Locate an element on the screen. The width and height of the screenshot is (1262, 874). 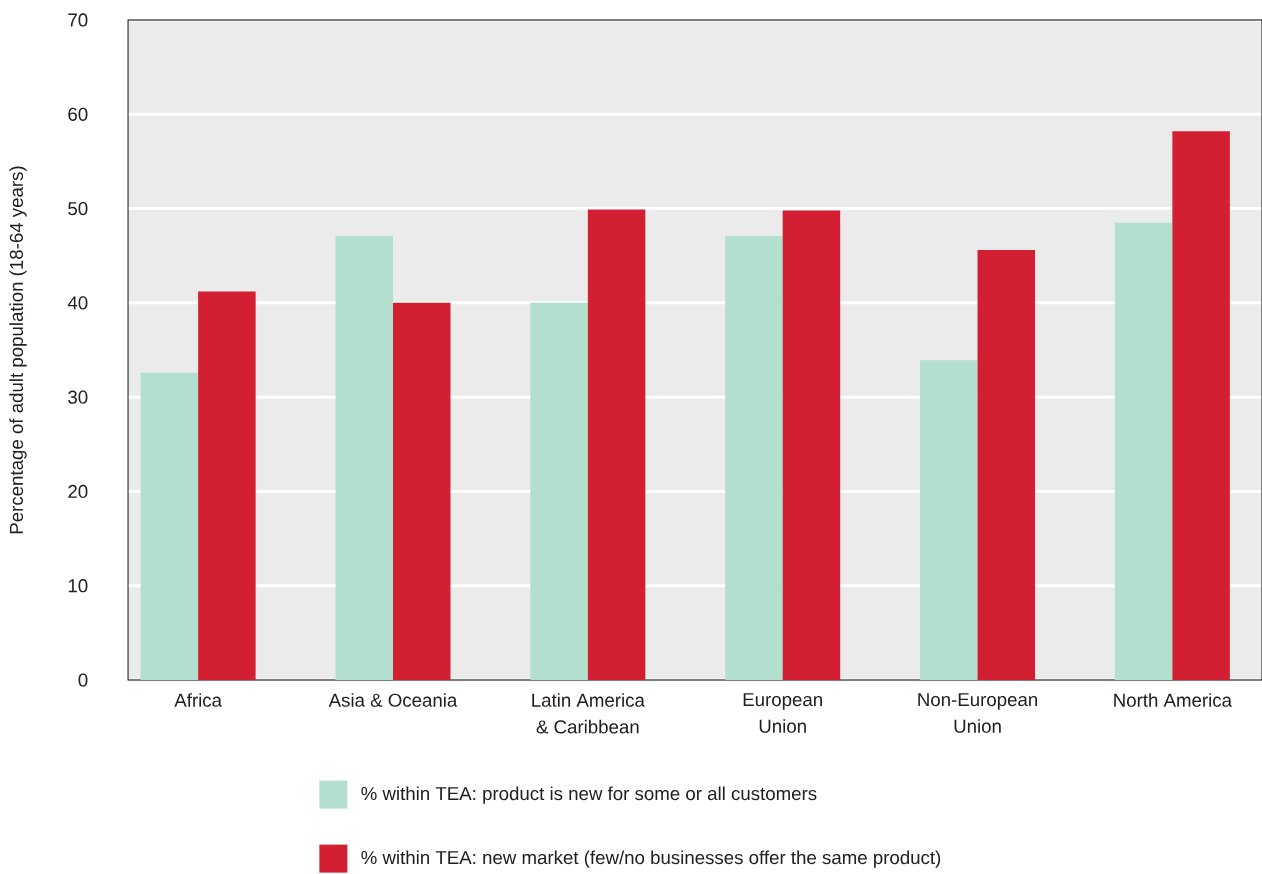
x-tick-label: Africa is located at coordinates (198, 700).